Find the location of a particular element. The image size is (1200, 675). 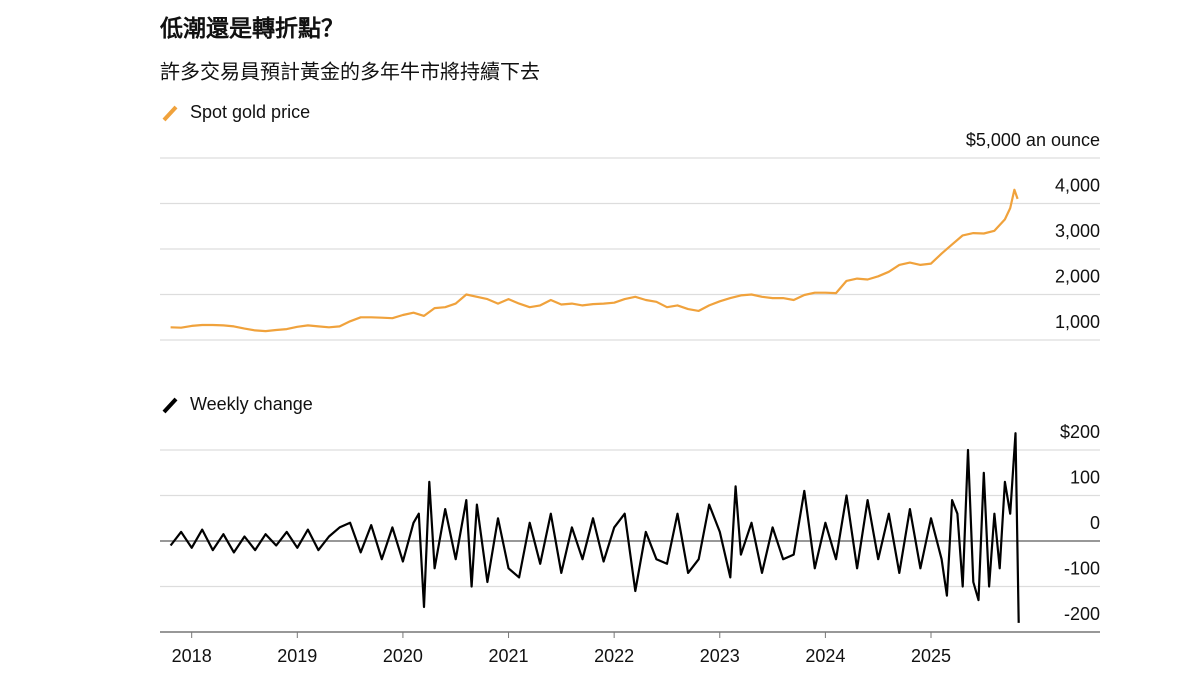

y-tick-label: 0 is located at coordinates (1095, 523).